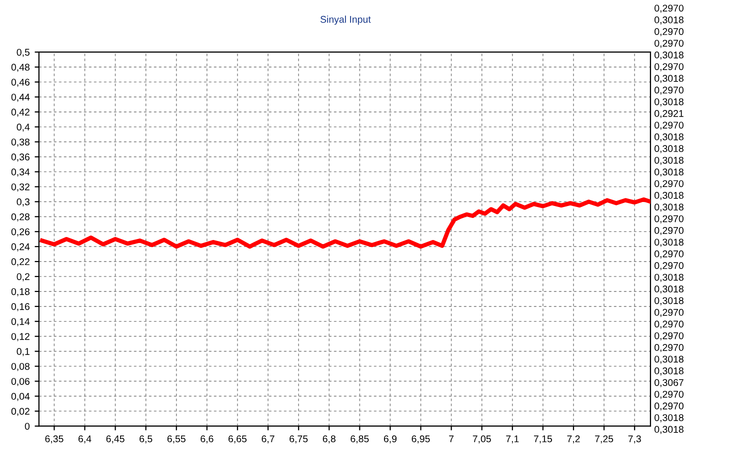 The height and width of the screenshot is (449, 735). Describe the element at coordinates (345, 20) in the screenshot. I see `chart-title: Sinyal Input` at that location.